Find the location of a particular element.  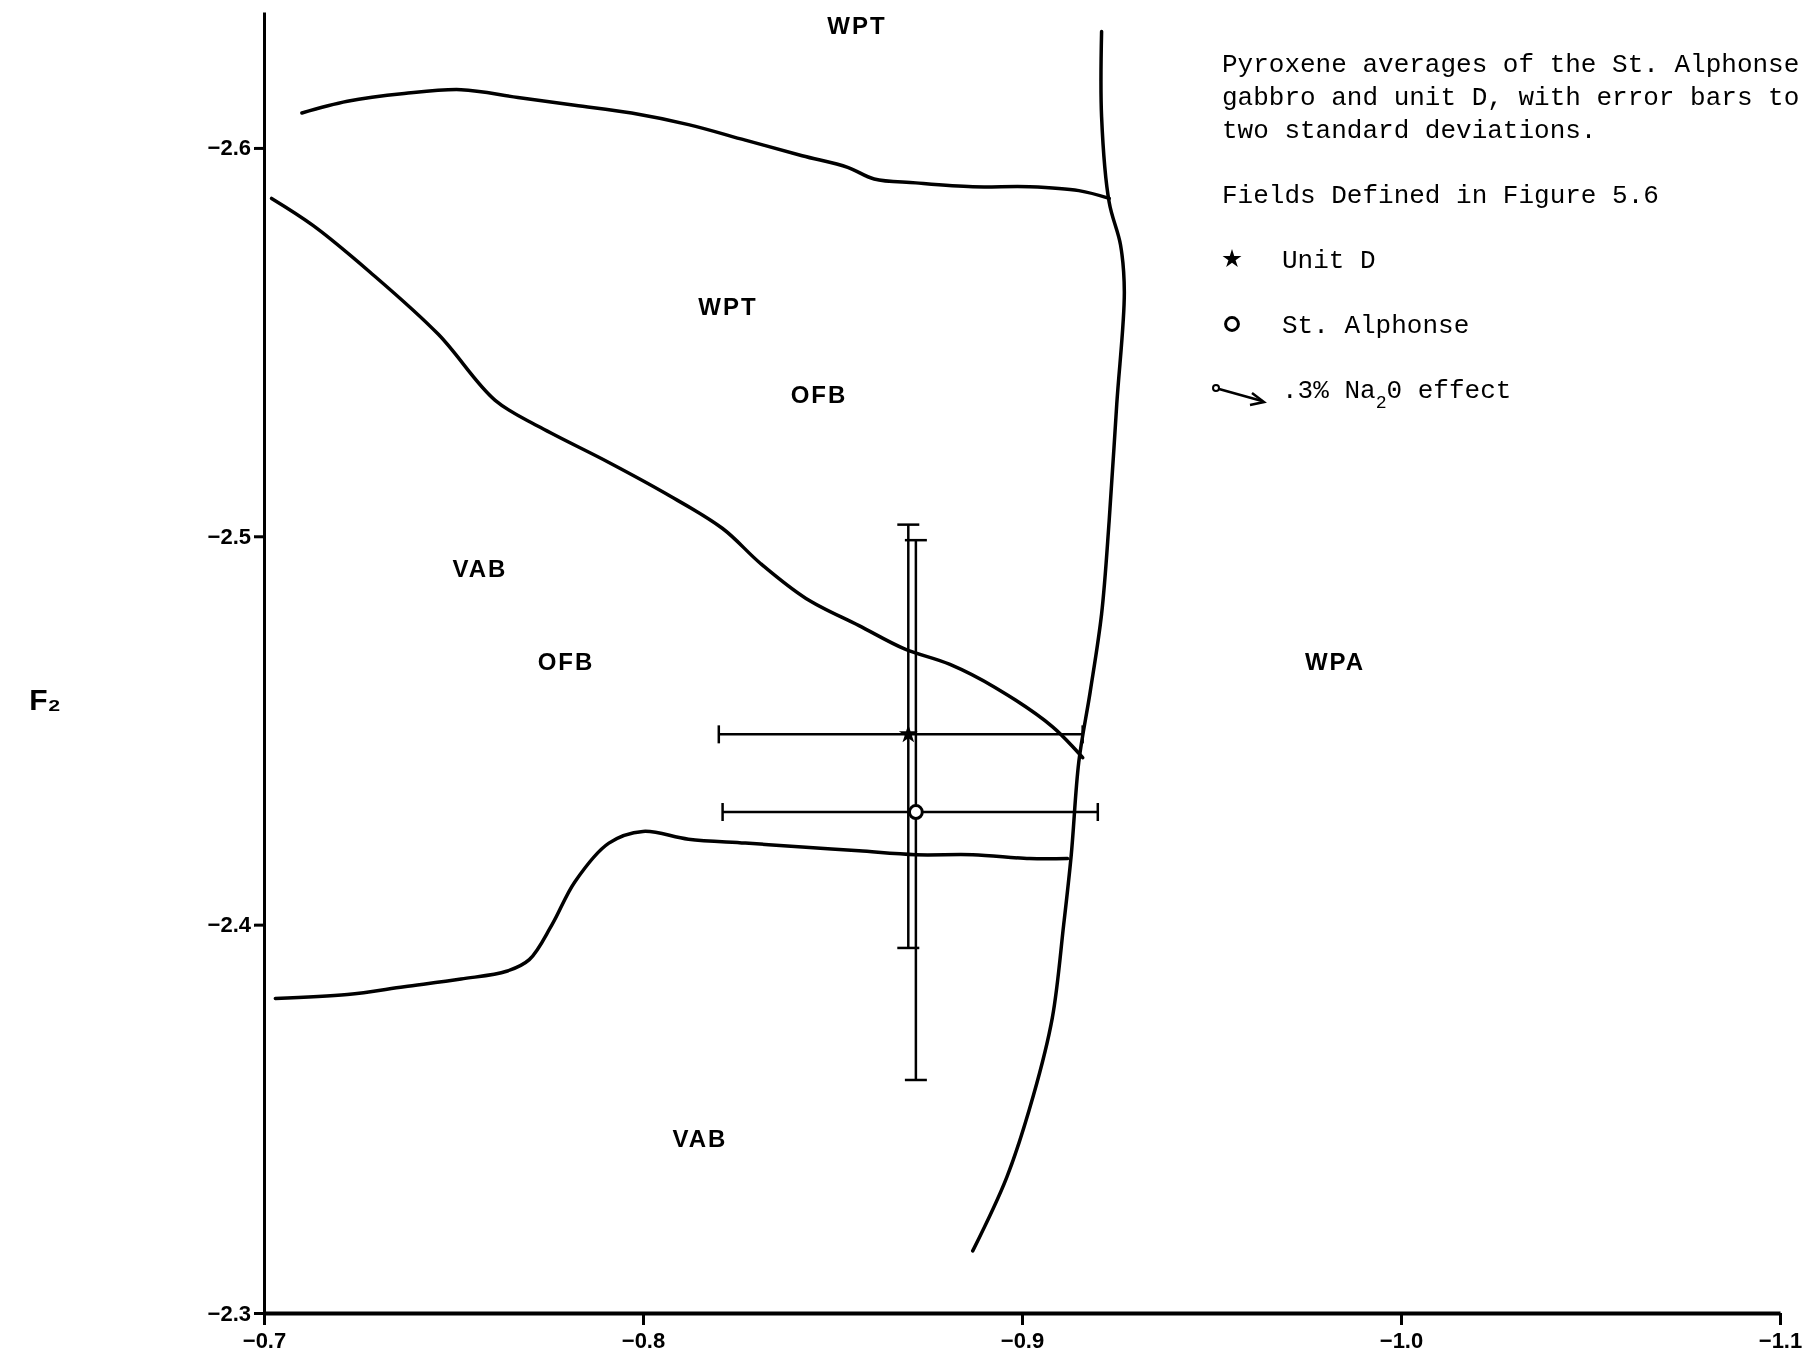

y-tick-label: −2.6 is located at coordinates (229, 148).